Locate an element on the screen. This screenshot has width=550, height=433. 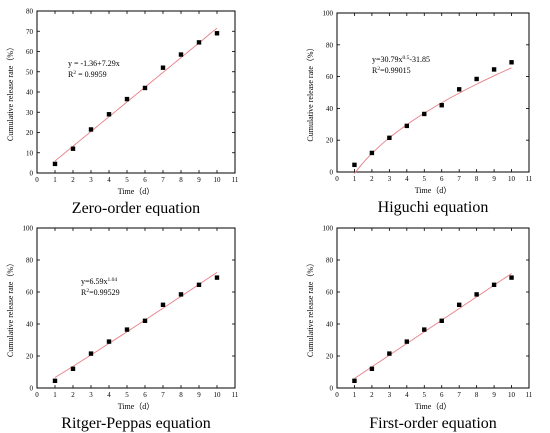
equation-exponent: 1.04 is located at coordinates (113, 280).